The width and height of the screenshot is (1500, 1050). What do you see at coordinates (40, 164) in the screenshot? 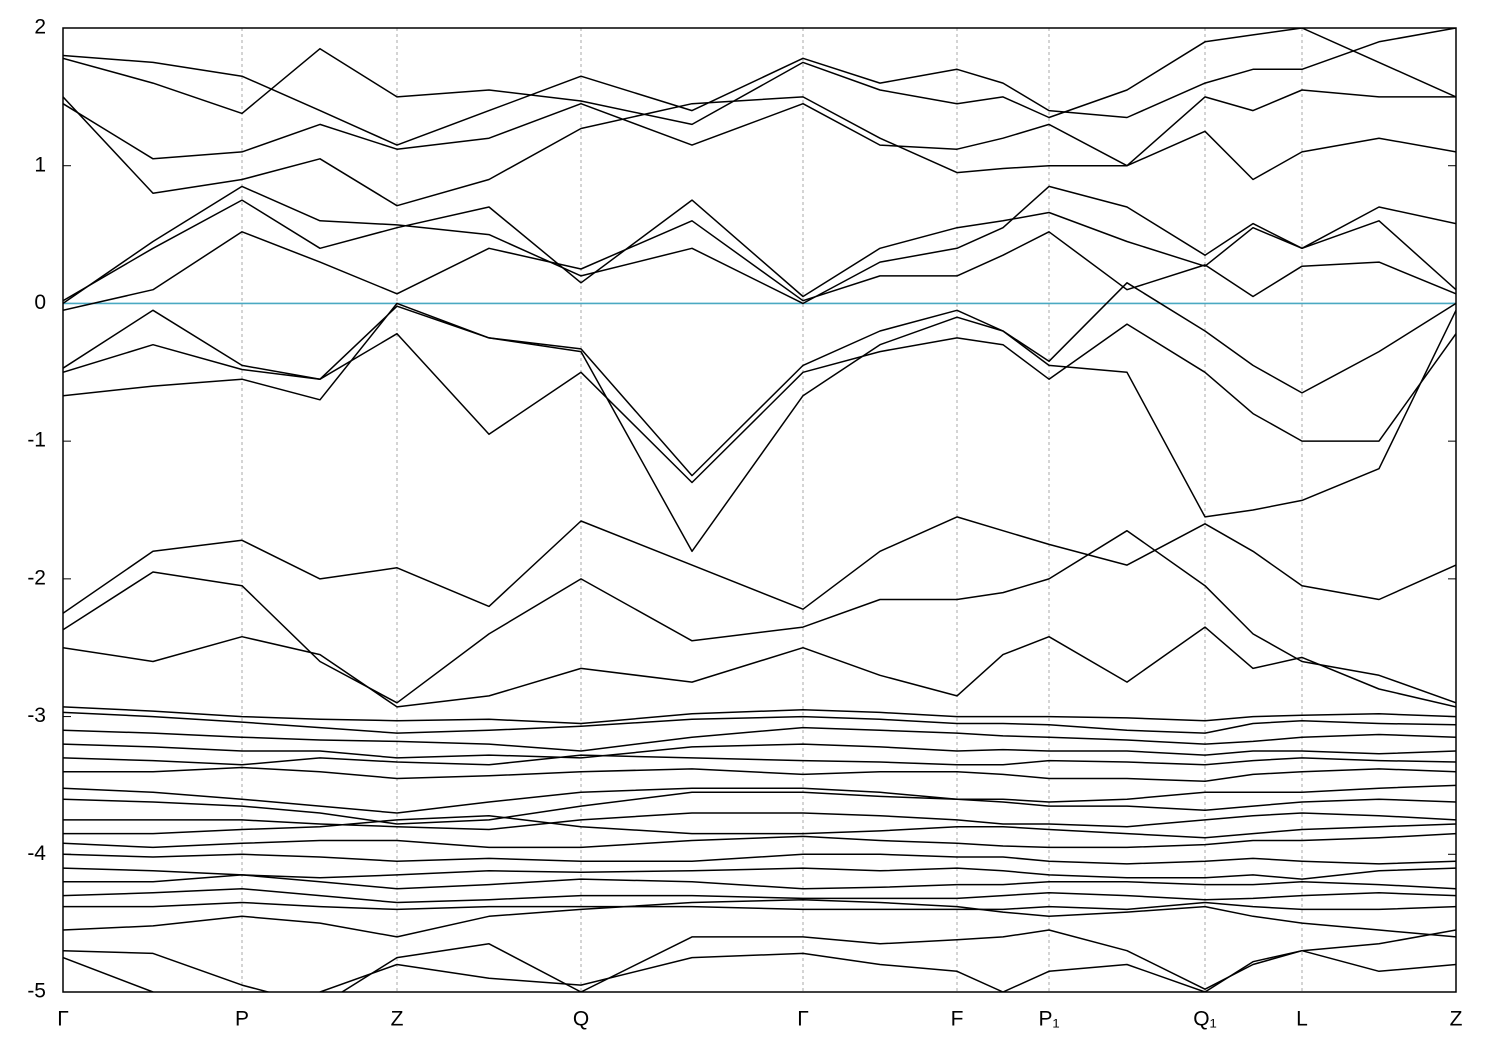
I see `y-tick-label: 1` at bounding box center [40, 164].